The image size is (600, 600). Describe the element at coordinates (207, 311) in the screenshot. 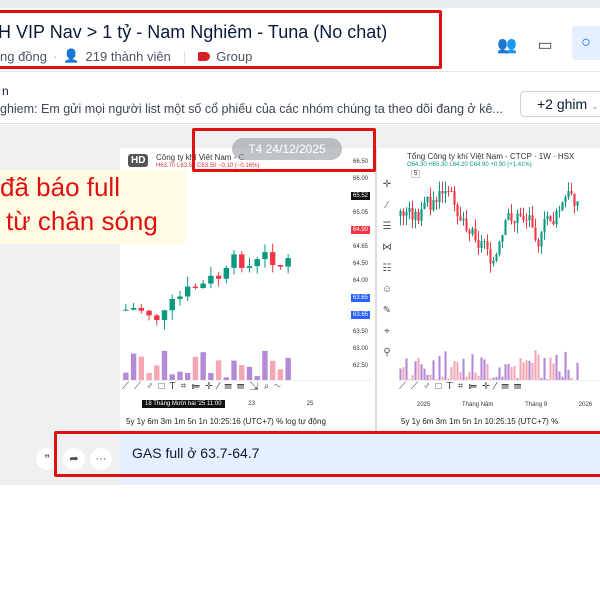

I see `candlestick-plot` at that location.